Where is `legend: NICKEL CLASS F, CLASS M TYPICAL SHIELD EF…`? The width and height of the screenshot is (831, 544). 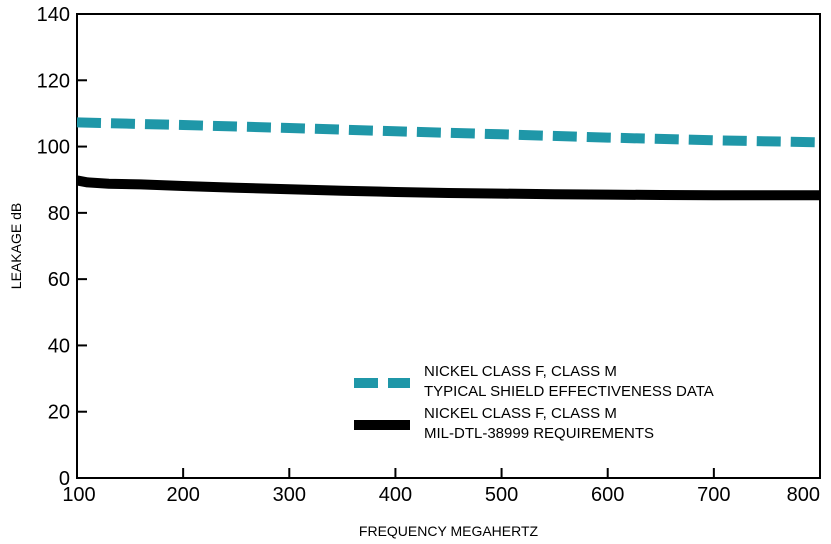 legend: NICKEL CLASS F, CLASS M TYPICAL SHIELD EF… is located at coordinates (534, 402).